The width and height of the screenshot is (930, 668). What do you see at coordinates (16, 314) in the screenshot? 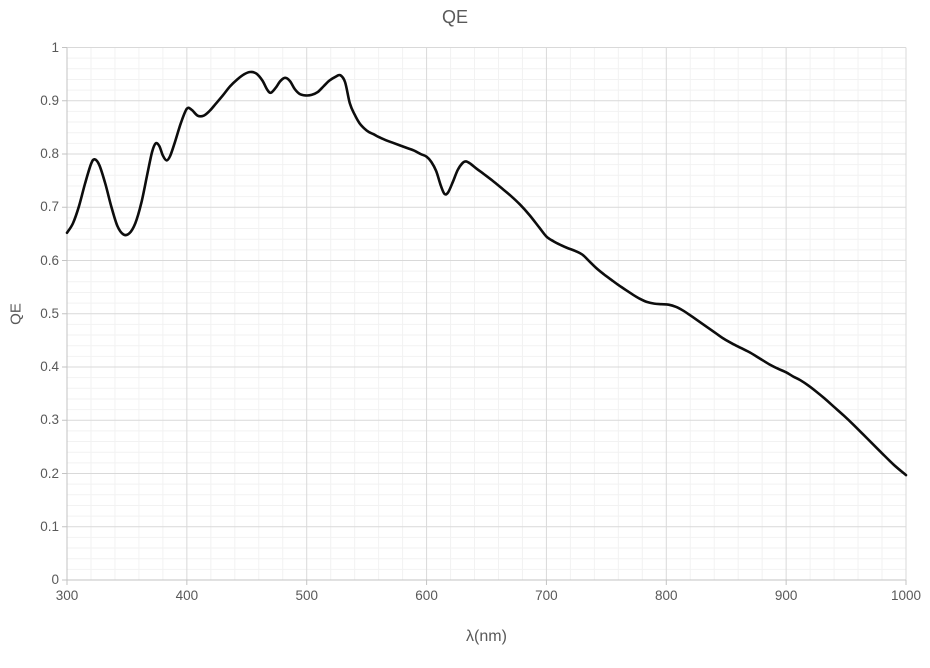
I see `y-axis-title-text: QE` at bounding box center [16, 314].